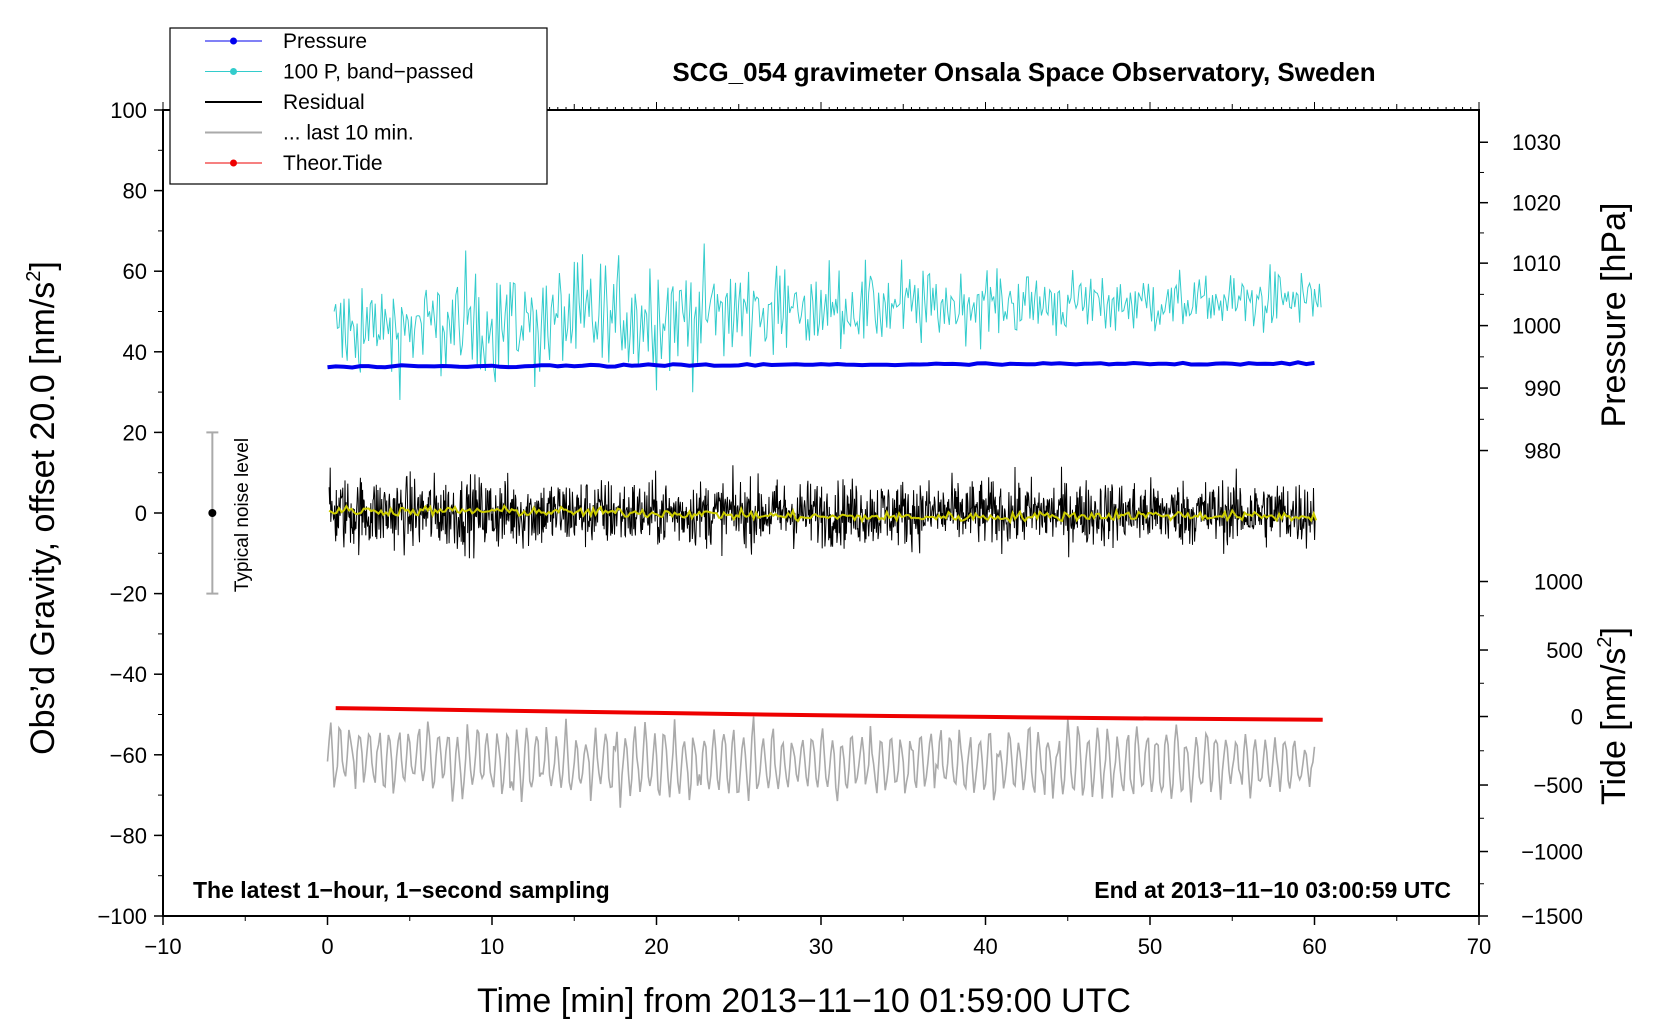 This screenshot has width=1660, height=1020. Describe the element at coordinates (135, 352) in the screenshot. I see `y-tick-label: 40` at that location.